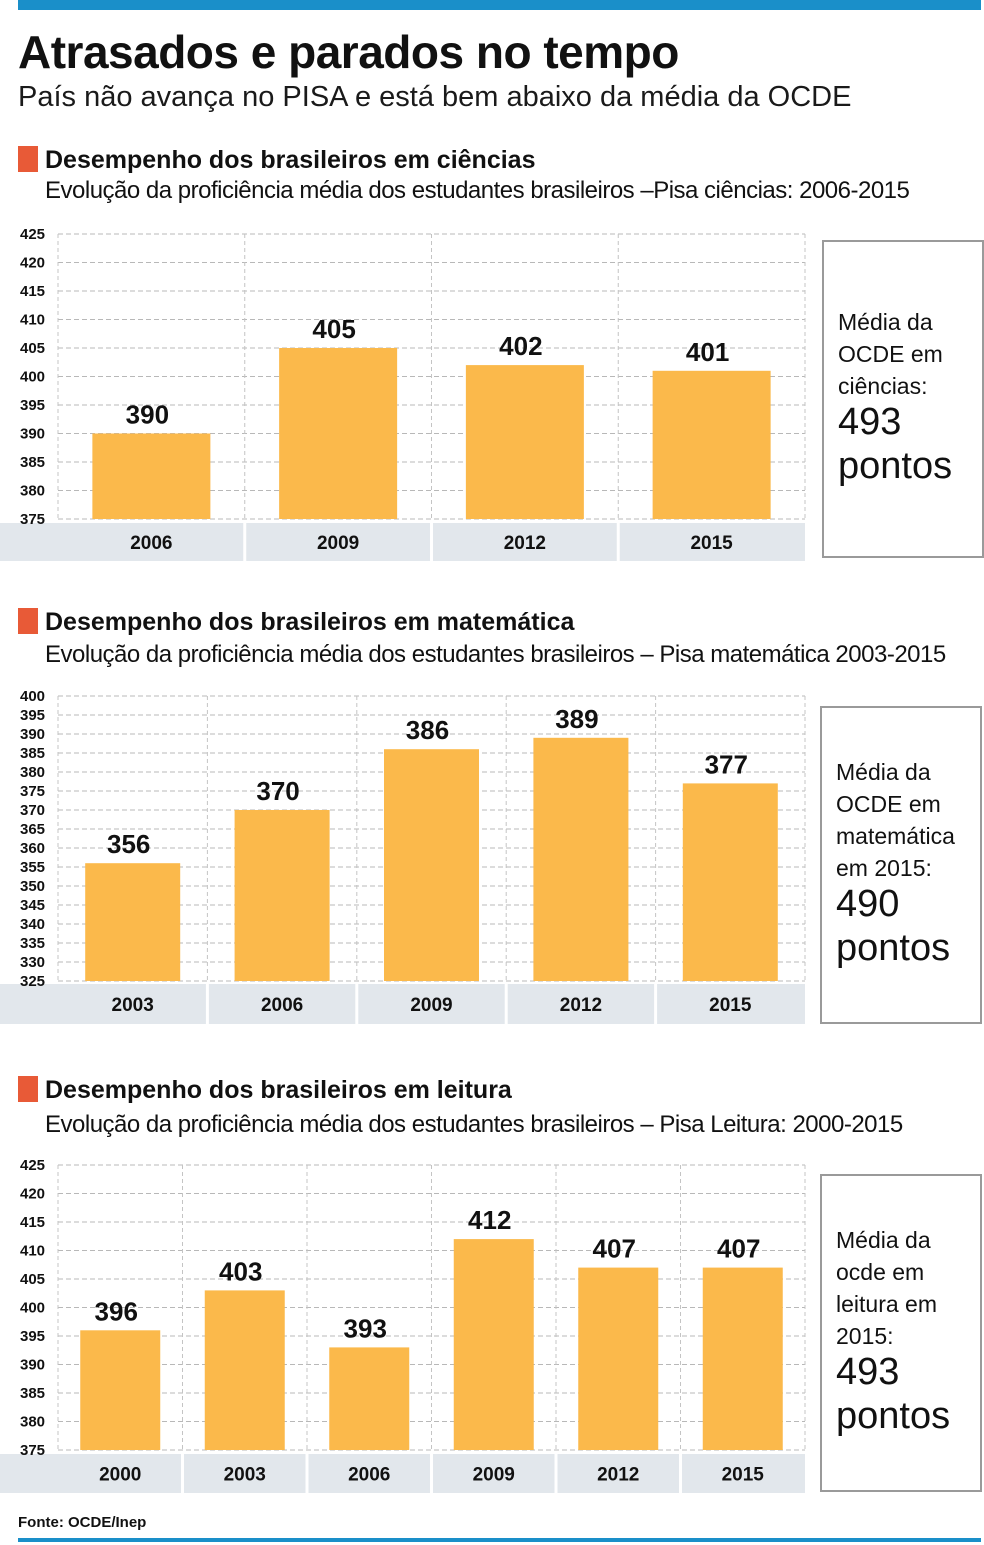 This screenshot has width=984, height=1545. I want to click on ocde-average-label-leitura: Média da ocde em leitura em 2015:, so click(886, 1288).